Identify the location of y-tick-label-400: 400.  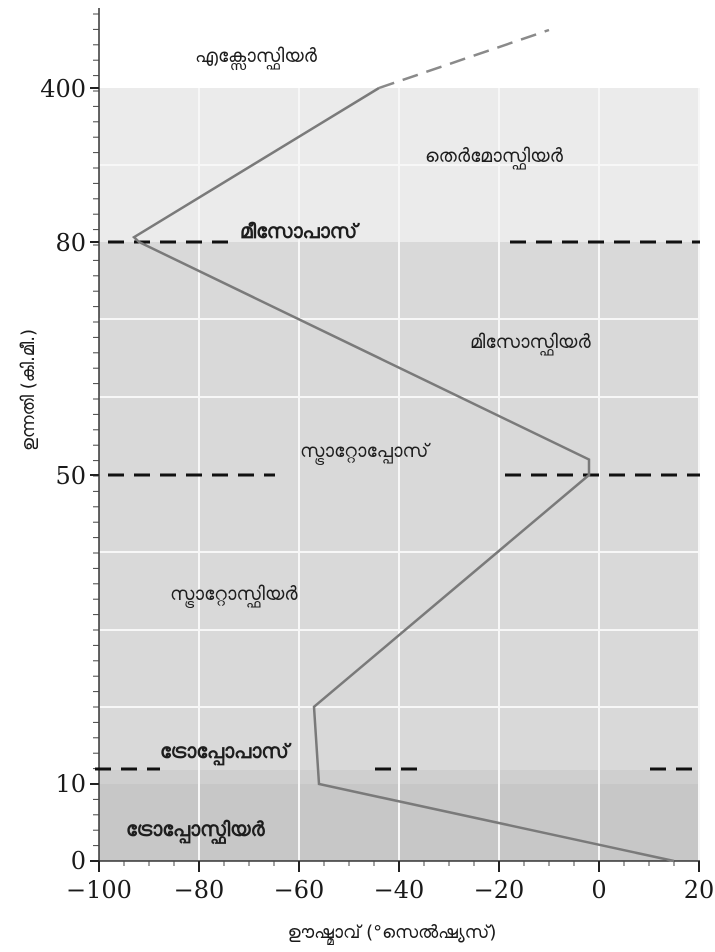
(63, 89).